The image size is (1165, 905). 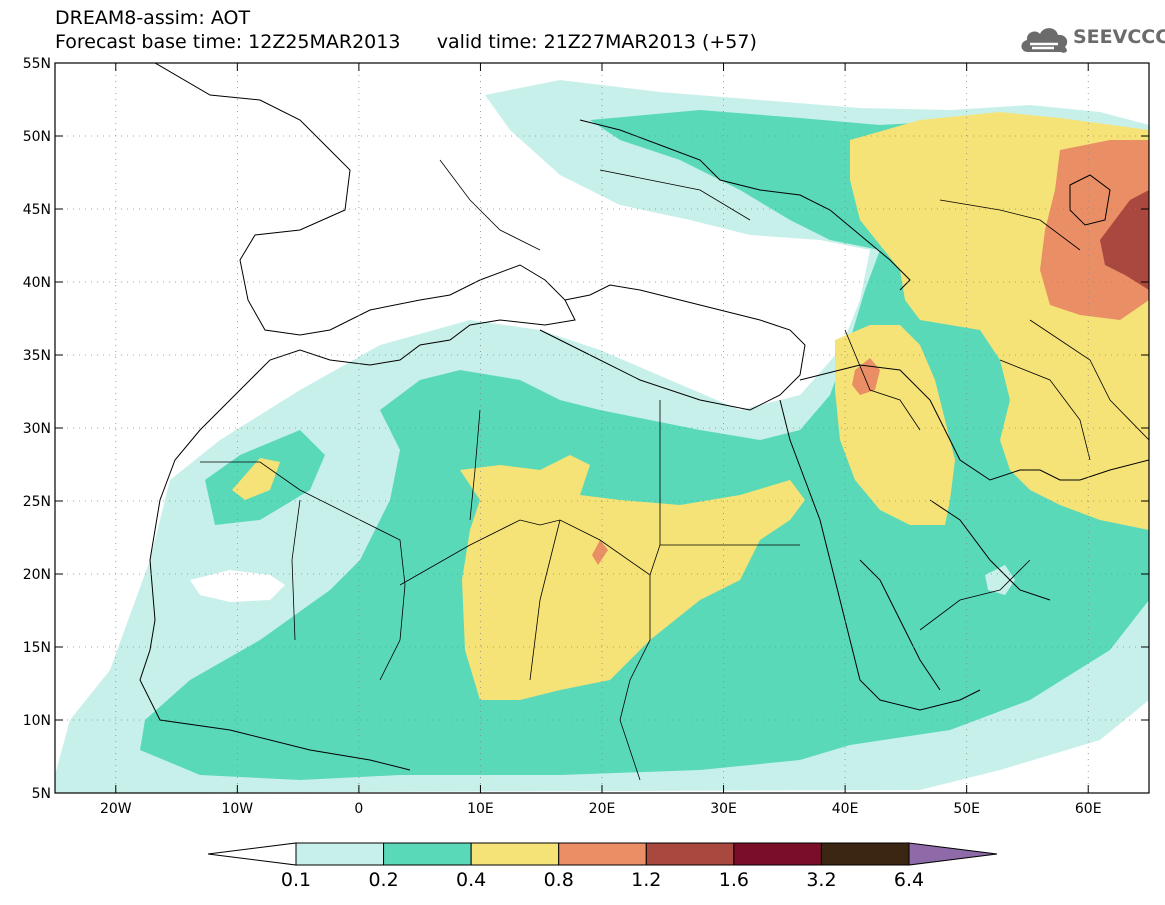 What do you see at coordinates (821, 880) in the screenshot?
I see `colorbar-label: 3.2` at bounding box center [821, 880].